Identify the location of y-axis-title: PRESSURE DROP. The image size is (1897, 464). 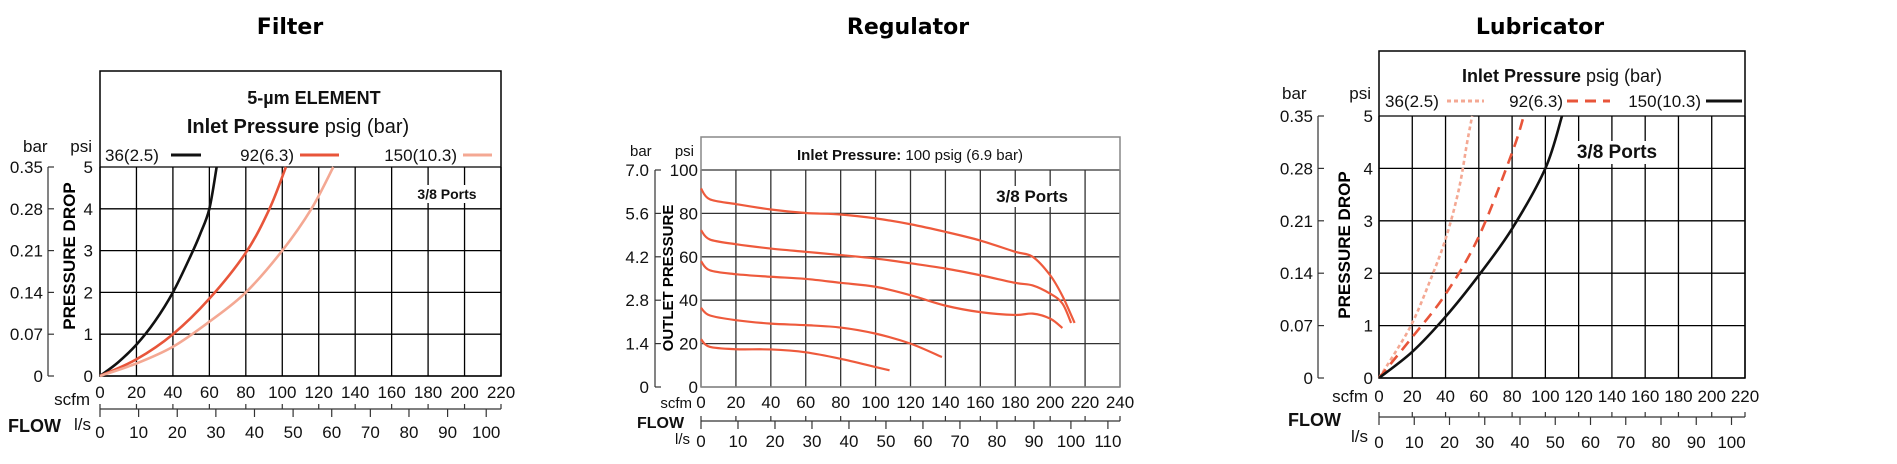
(69, 255).